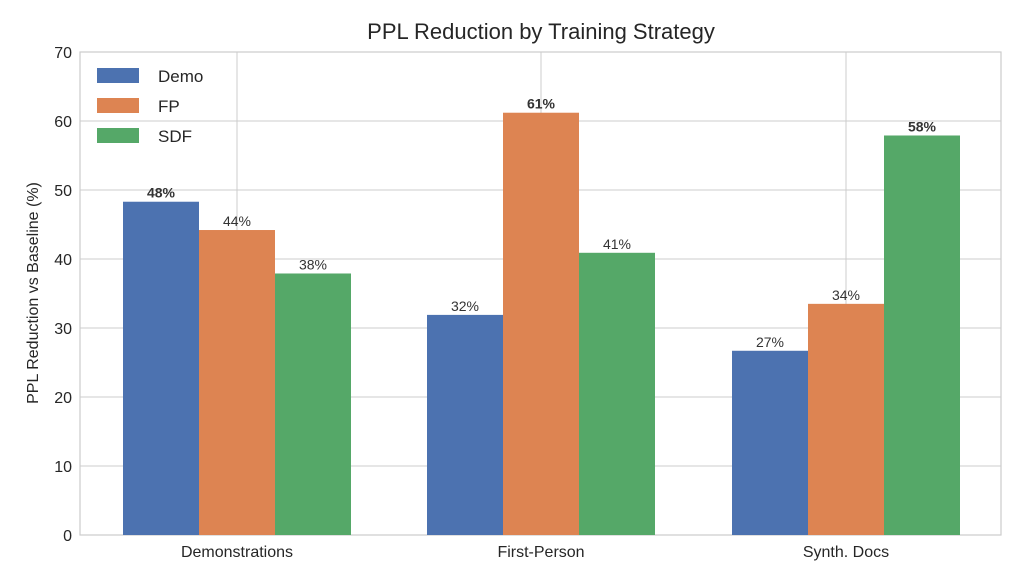 Image resolution: width=1024 pixels, height=585 pixels. Describe the element at coordinates (161, 193) in the screenshot. I see `data-label: 48%` at that location.